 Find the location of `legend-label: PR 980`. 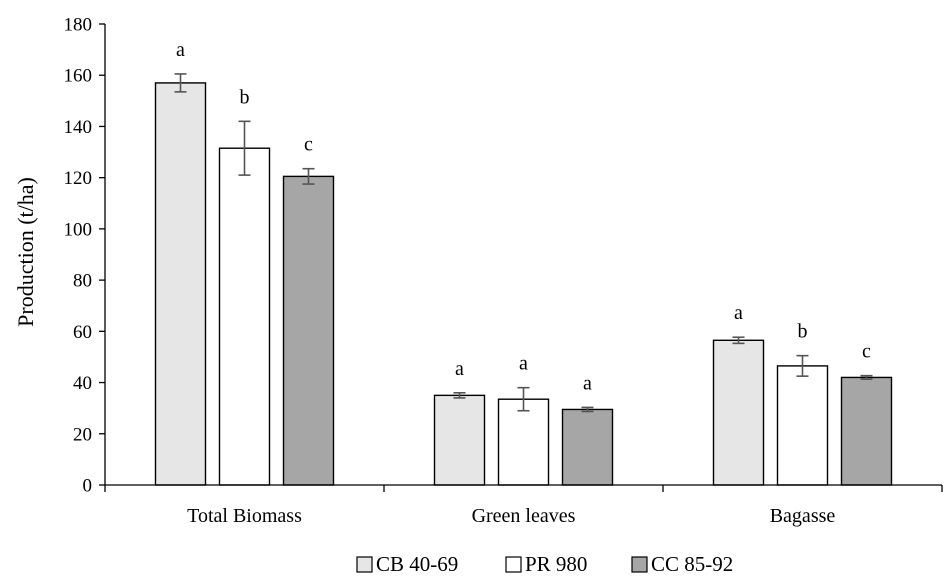

legend-label: PR 980 is located at coordinates (556, 564).